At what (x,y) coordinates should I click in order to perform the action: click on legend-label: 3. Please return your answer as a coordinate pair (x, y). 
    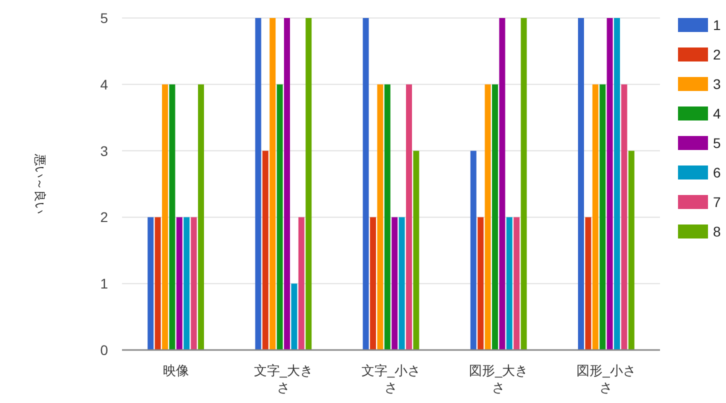
    Looking at the image, I should click on (717, 84).